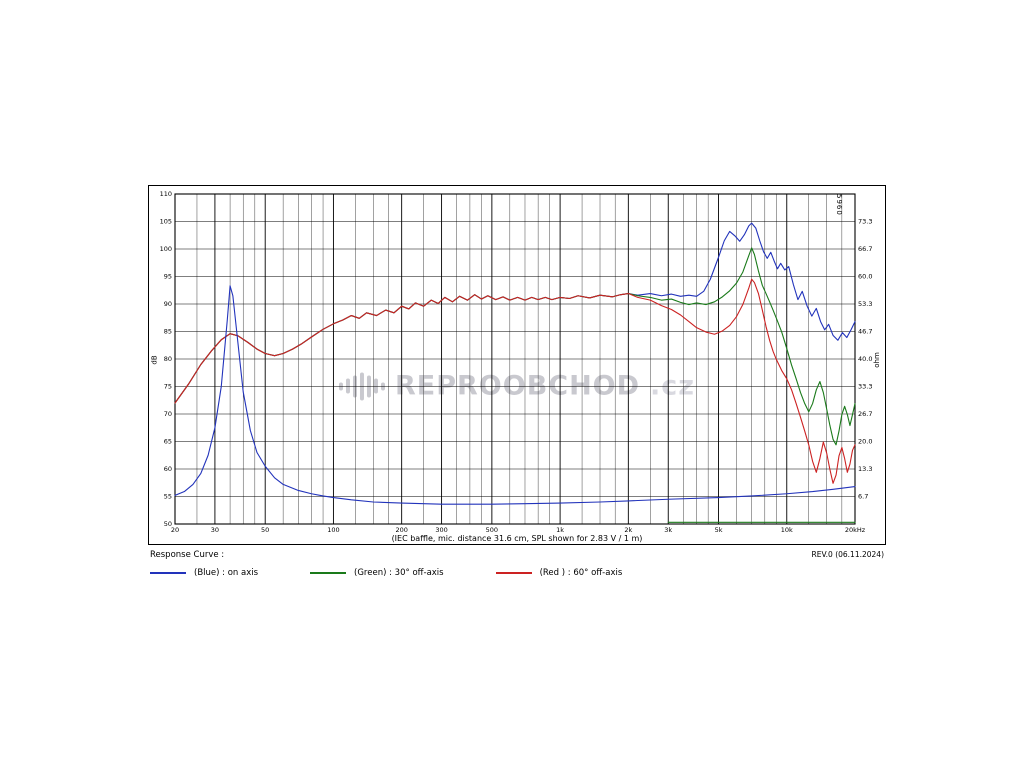  Describe the element at coordinates (175, 530) in the screenshot. I see `x-axis-tick-label: 20` at that location.